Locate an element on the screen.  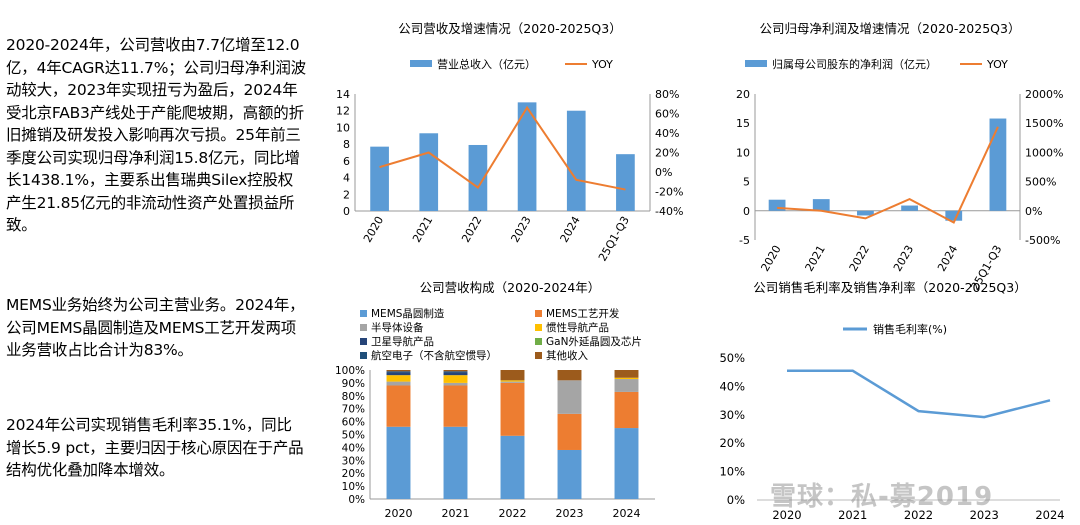
y2-tick-label: 80% is located at coordinates (667, 94).